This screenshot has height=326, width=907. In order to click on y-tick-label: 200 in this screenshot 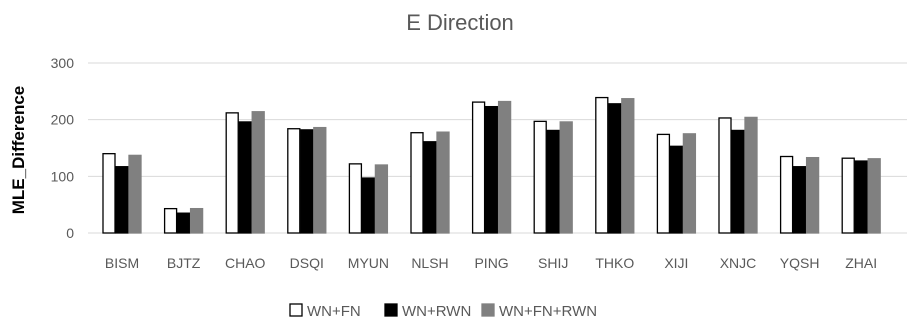, I will do `click(63, 120)`.